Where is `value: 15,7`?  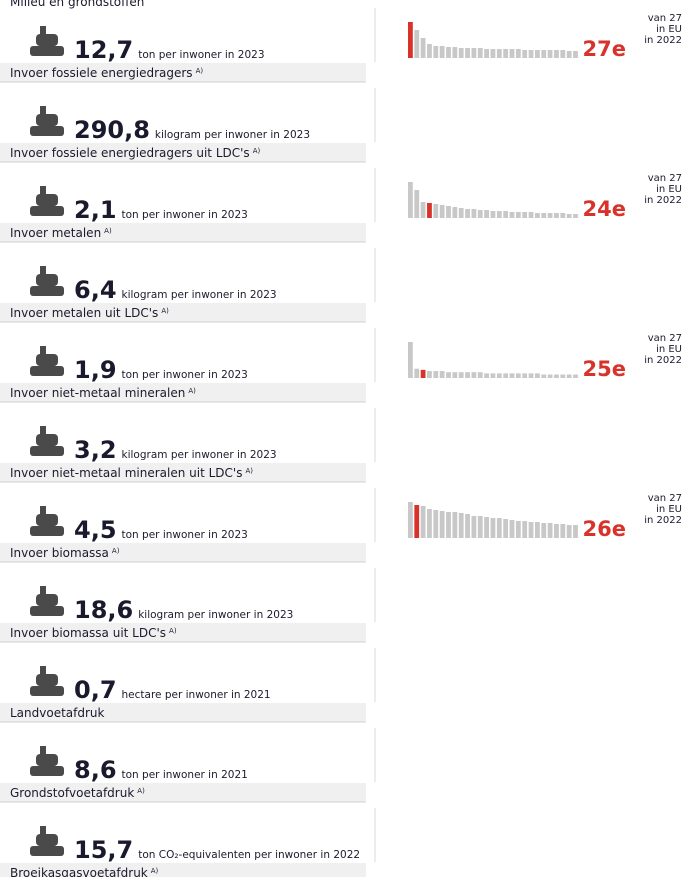 value: 15,7 is located at coordinates (103, 850).